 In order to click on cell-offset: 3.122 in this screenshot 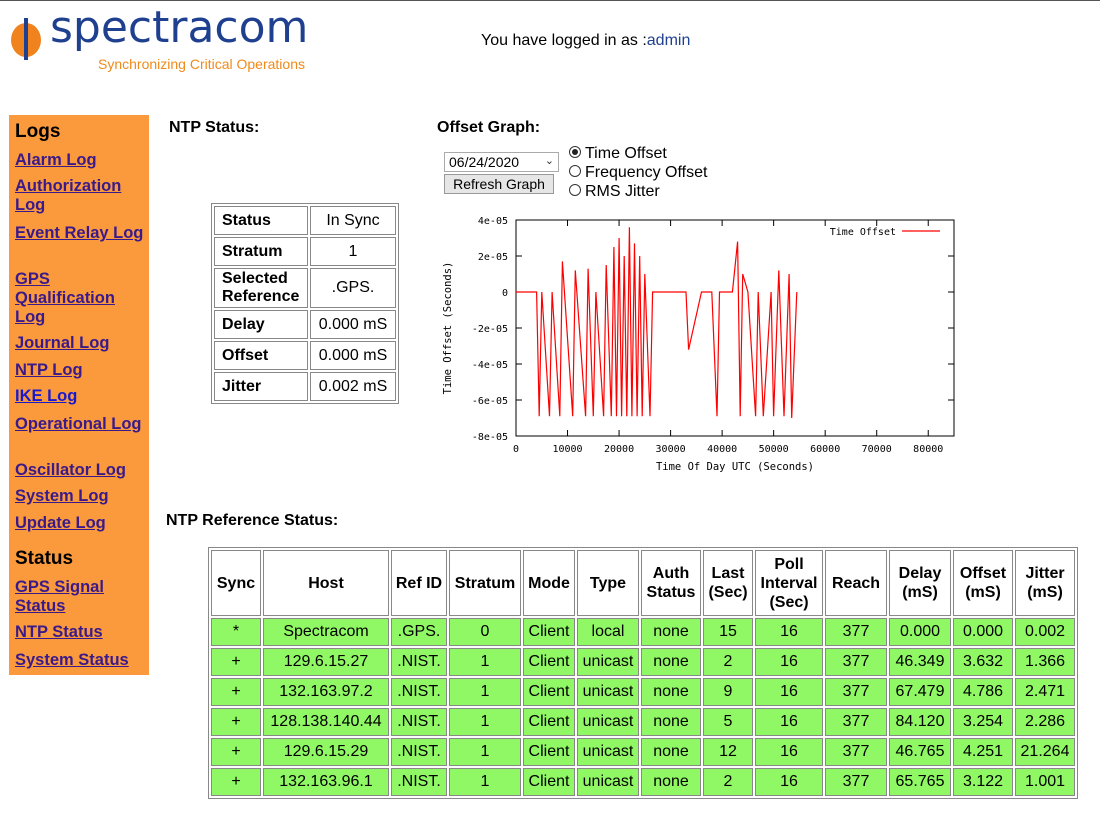, I will do `click(983, 782)`.